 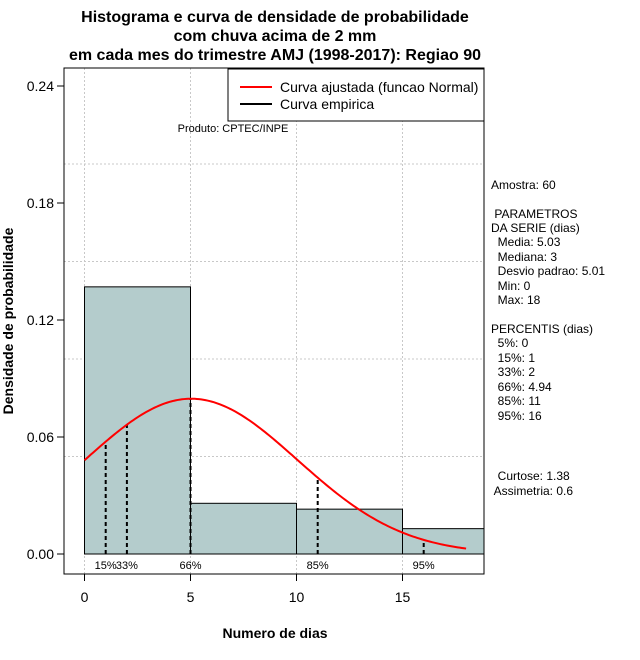 What do you see at coordinates (106, 566) in the screenshot?
I see `percentile-label-0: 15%` at bounding box center [106, 566].